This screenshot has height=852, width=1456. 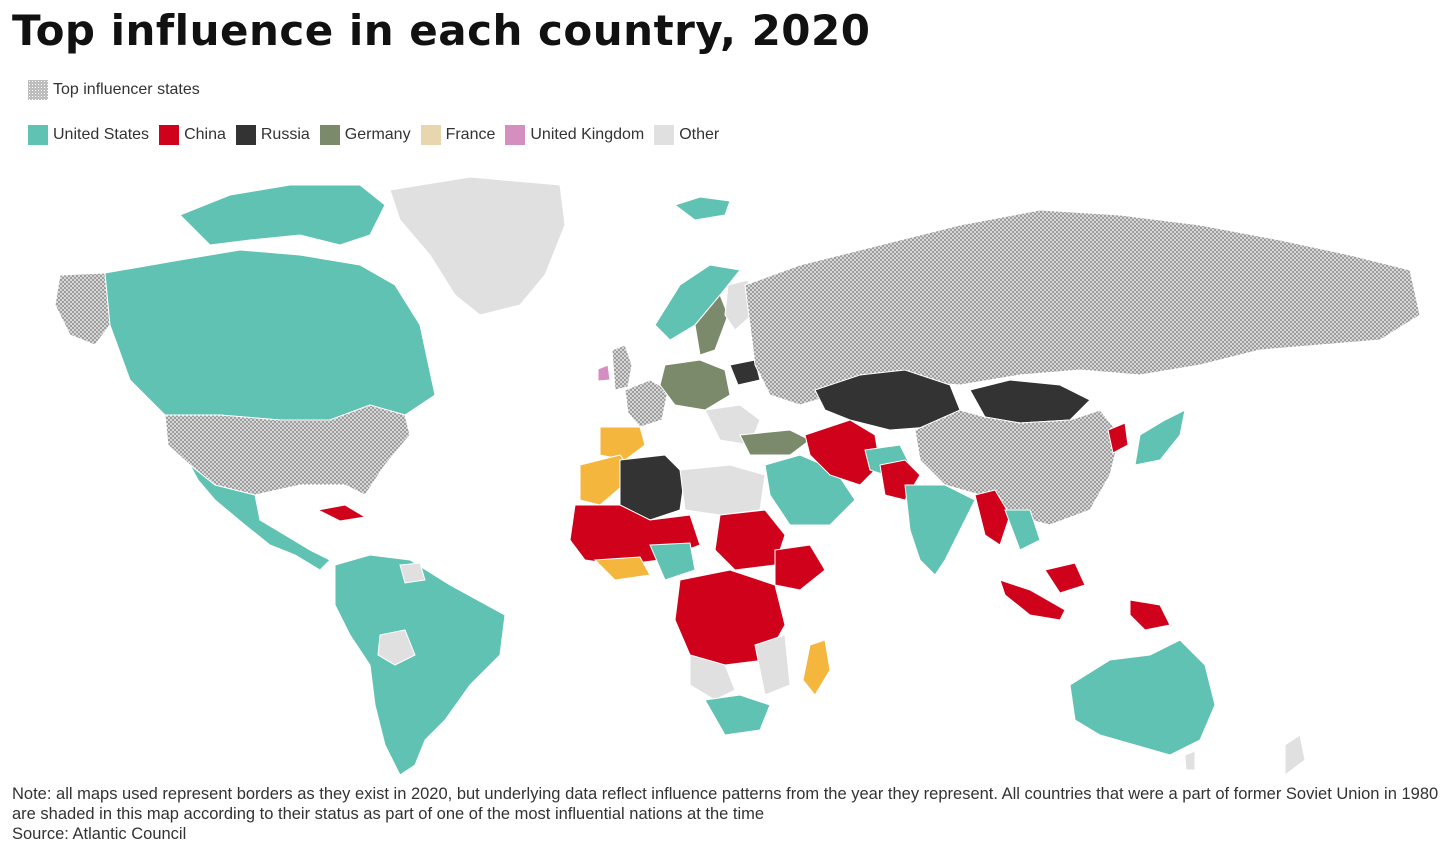 I want to click on region-germany-area, so click(x=695, y=385).